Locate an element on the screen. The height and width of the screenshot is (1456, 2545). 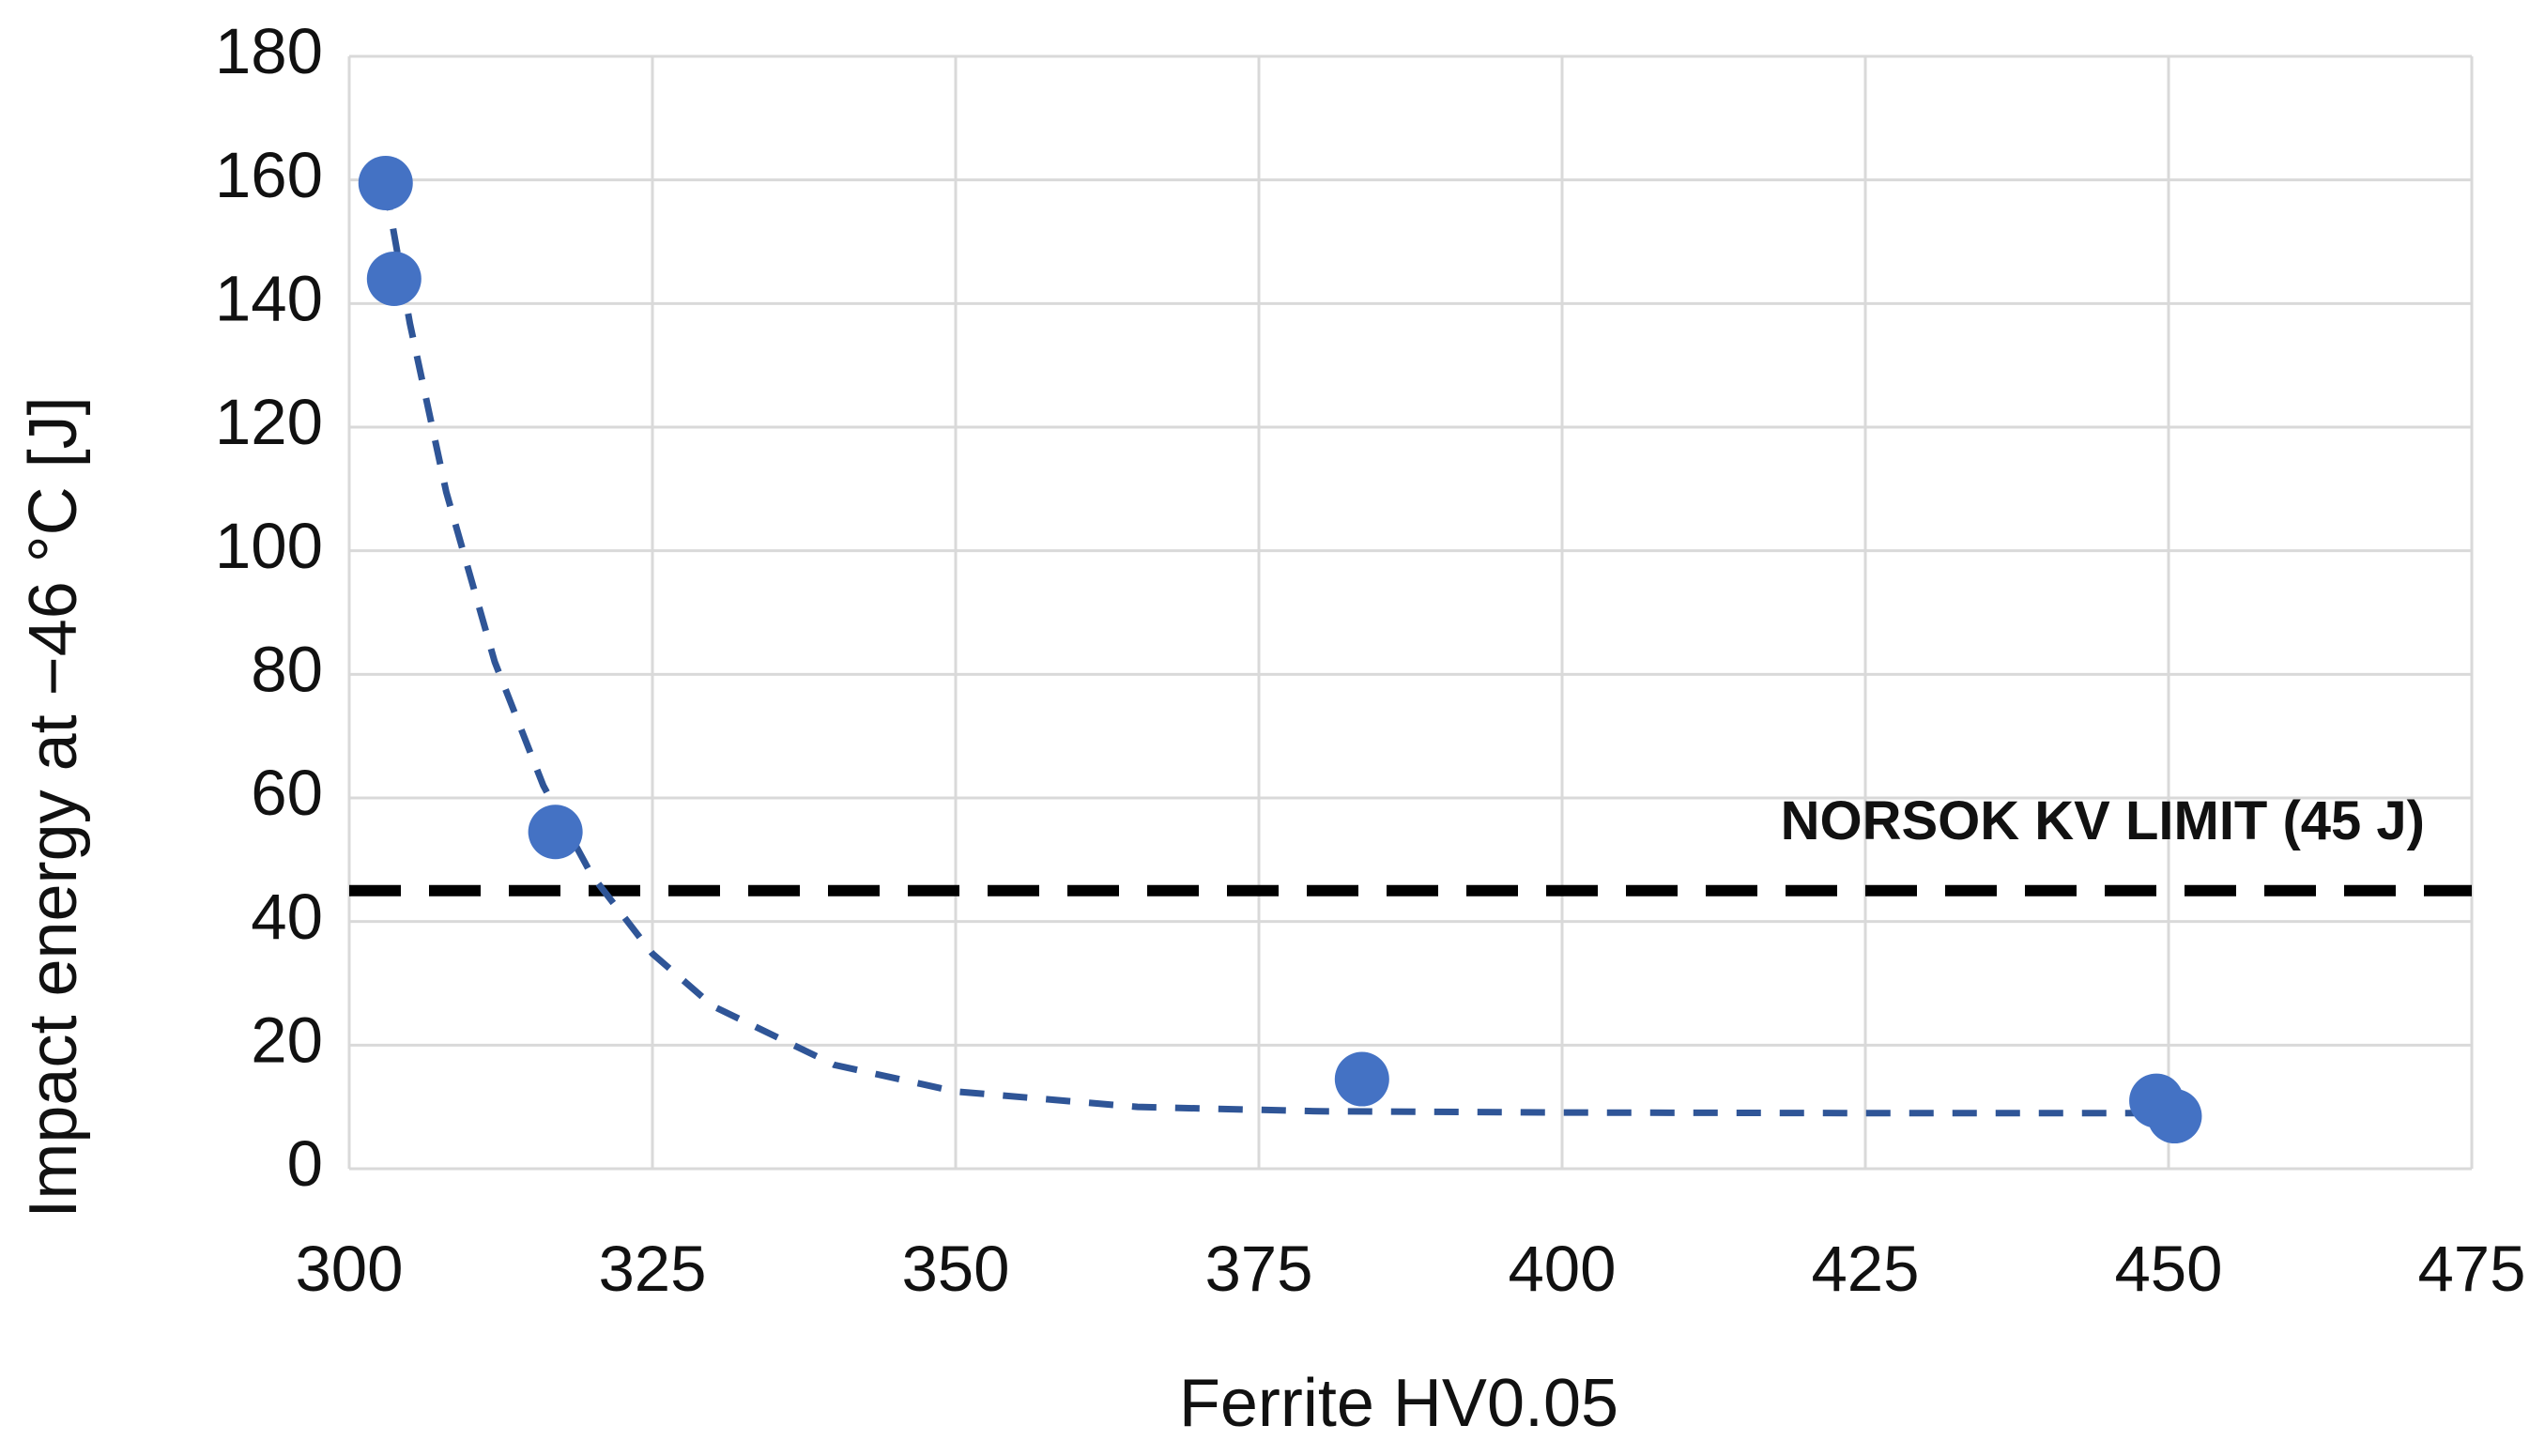
y-tick-label: 100 is located at coordinates (269, 546).